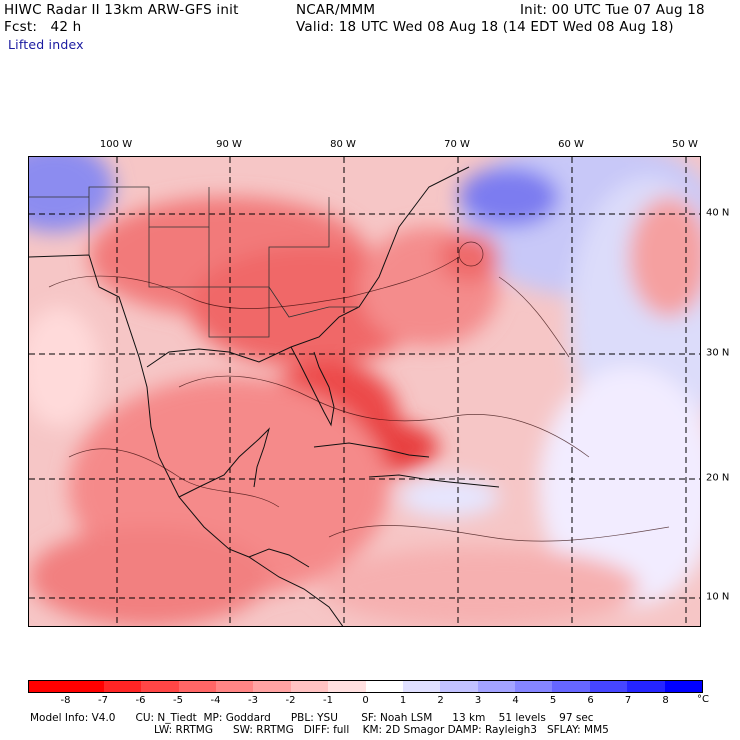  What do you see at coordinates (478, 700) in the screenshot?
I see `color-scale-tick-label: 3` at bounding box center [478, 700].